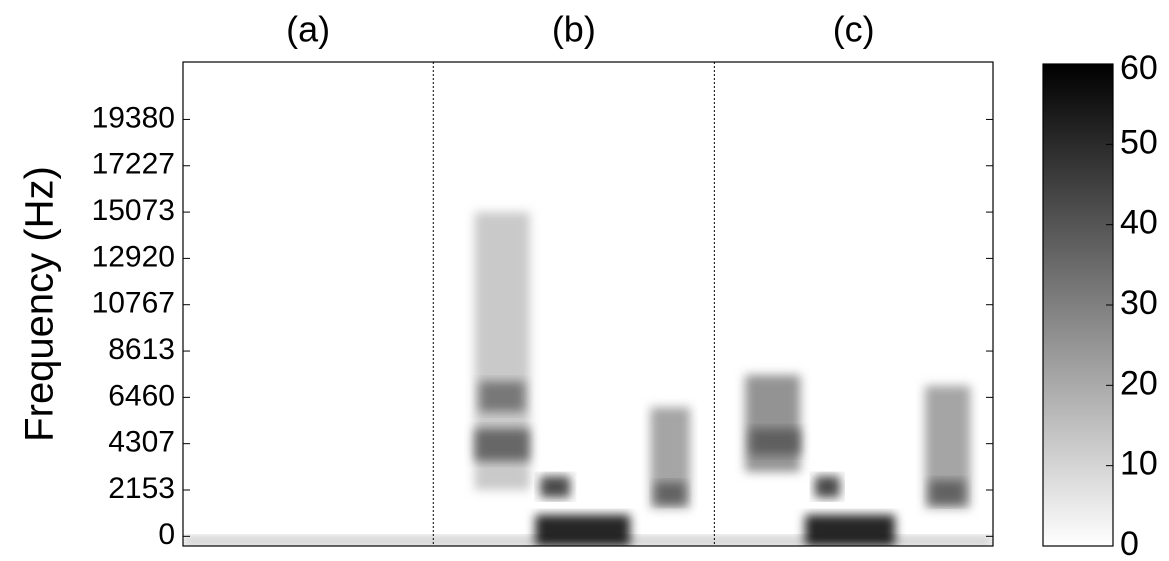  What do you see at coordinates (166, 534) in the screenshot?
I see `y-tick-label: 0` at bounding box center [166, 534].